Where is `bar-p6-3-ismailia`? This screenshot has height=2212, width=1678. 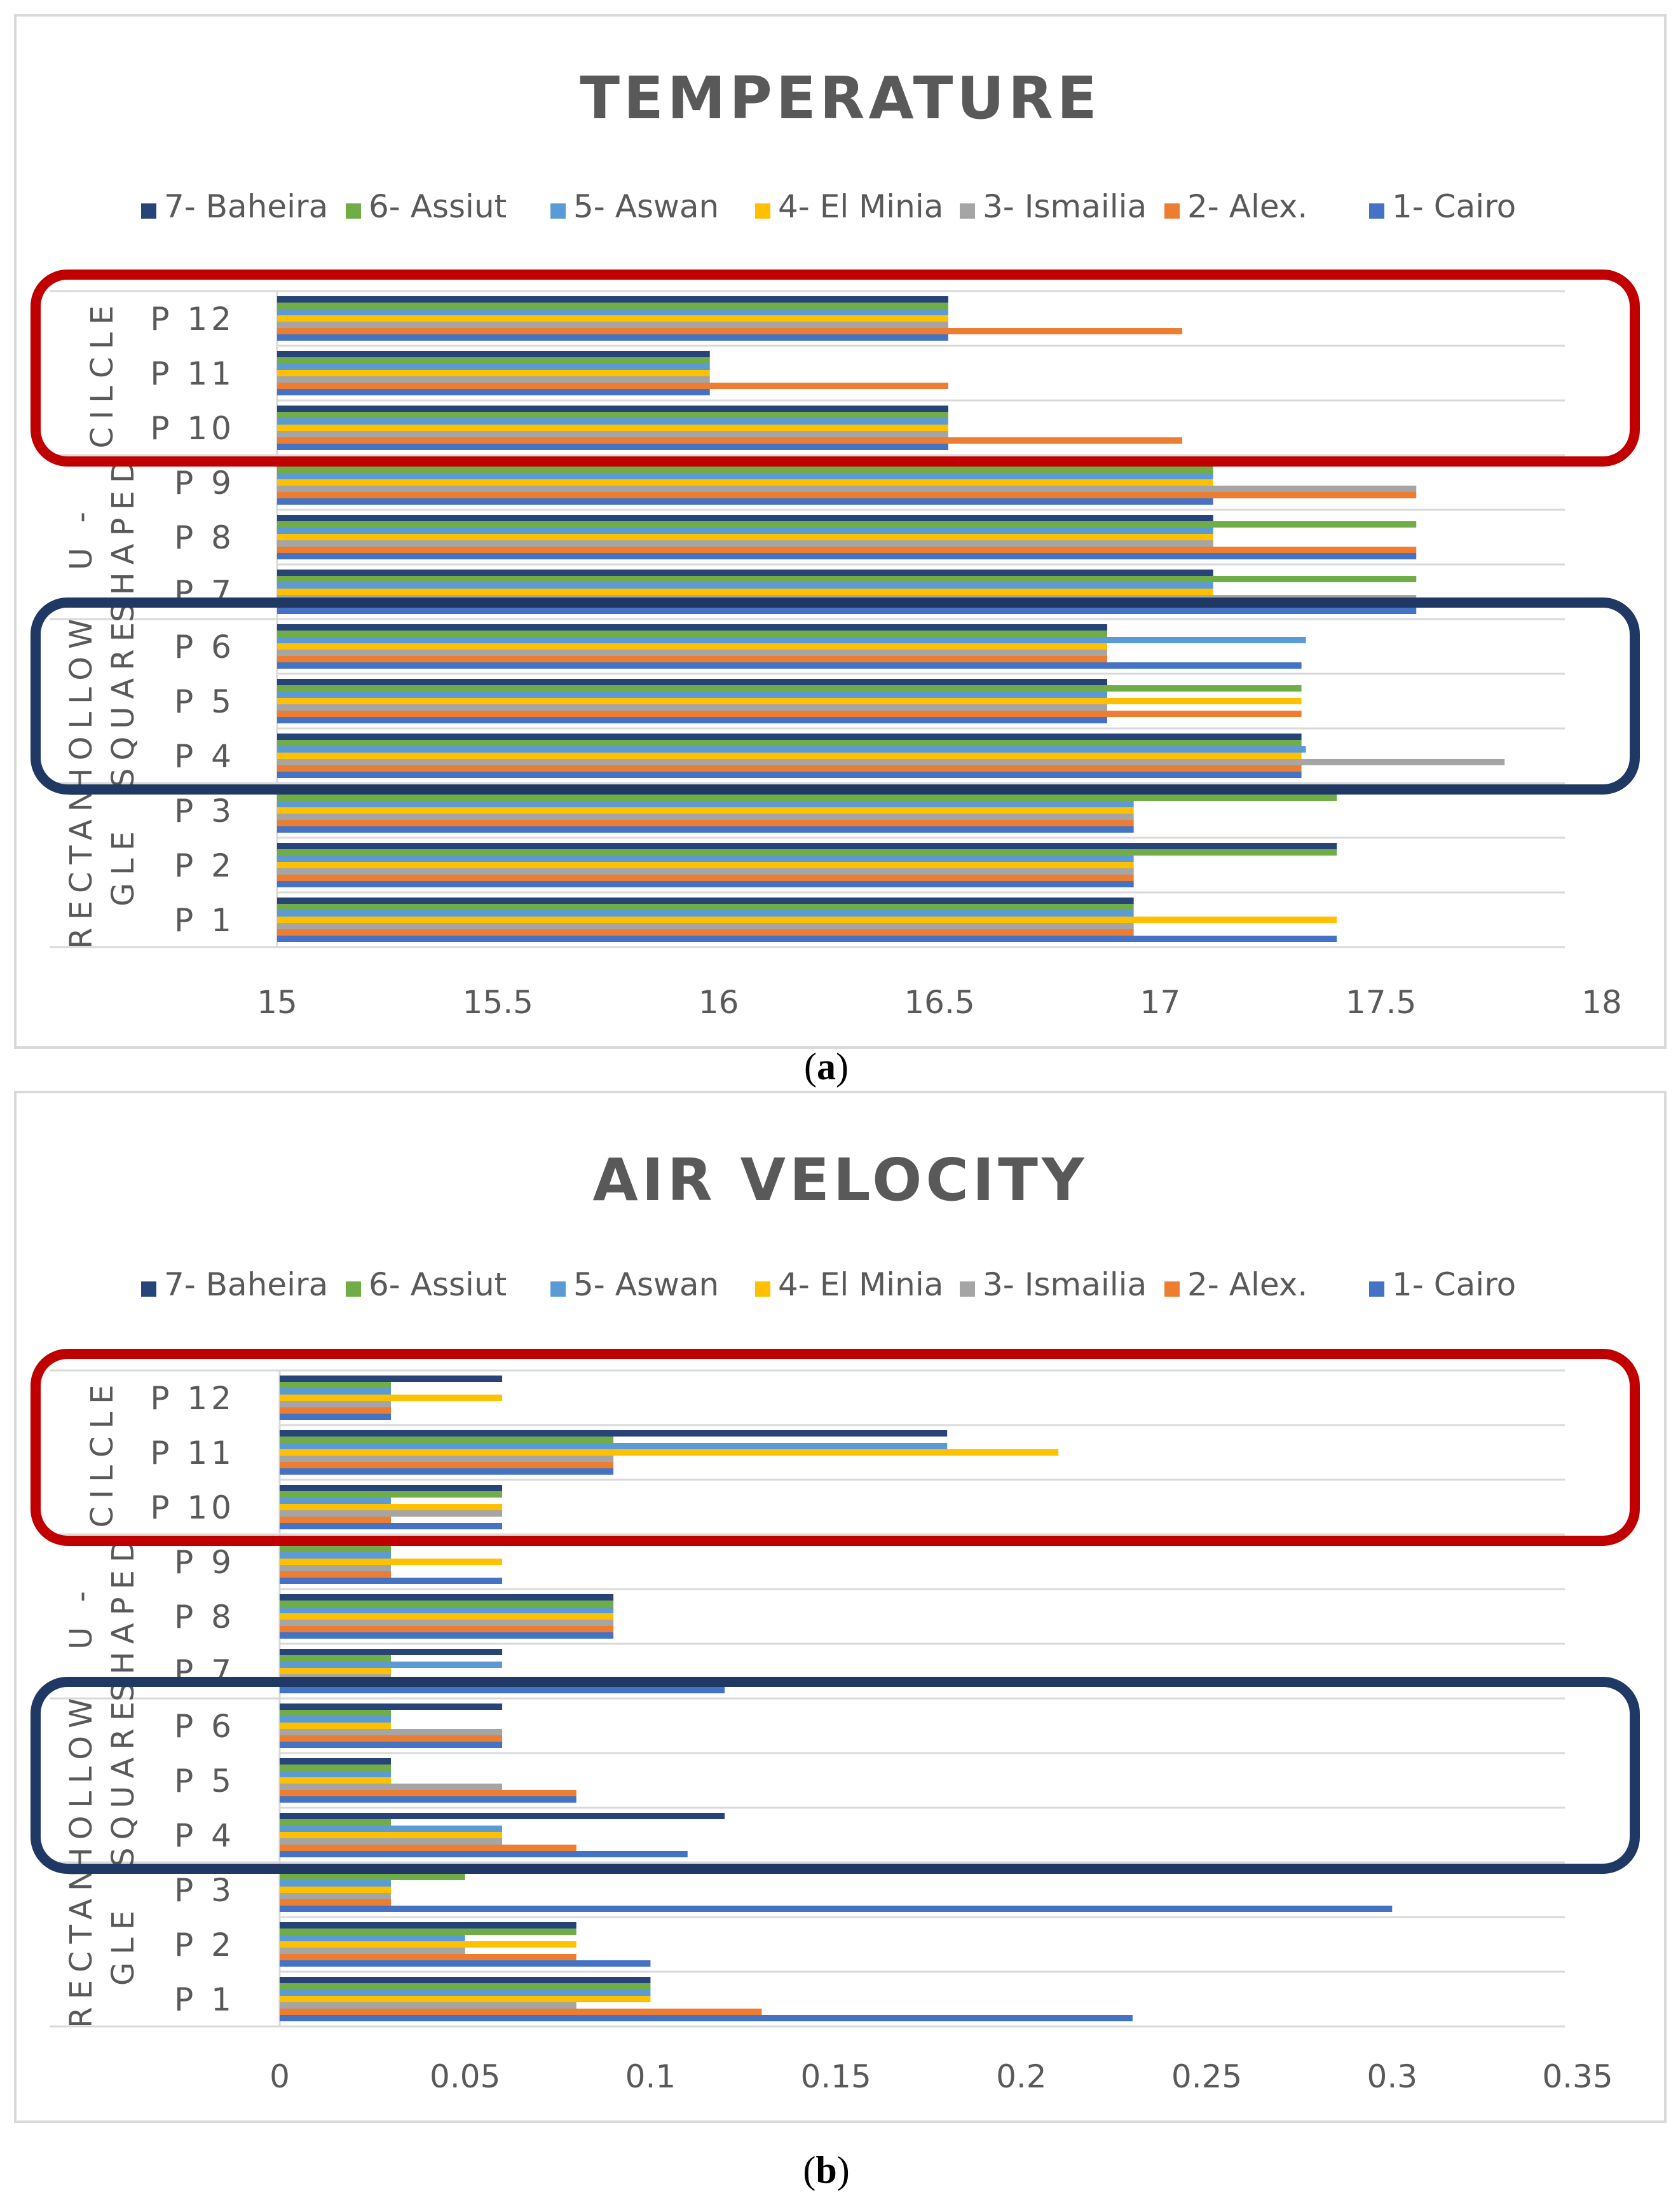
bar-p6-3-ismailia is located at coordinates (692, 653).